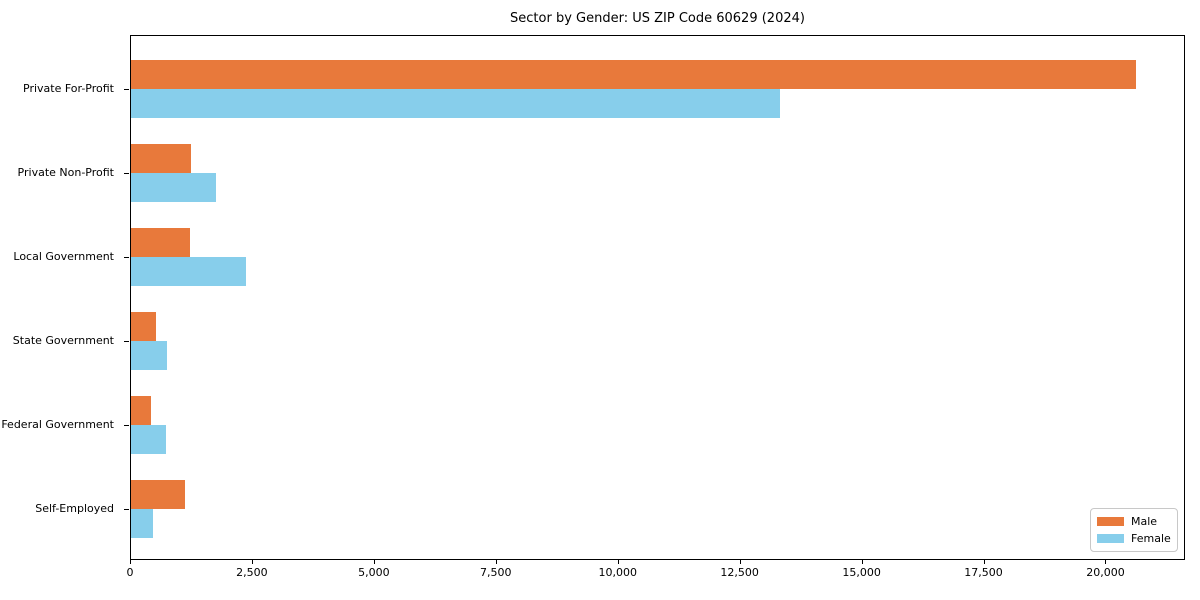  What do you see at coordinates (142, 523) in the screenshot?
I see `bar-female-self-employed` at bounding box center [142, 523].